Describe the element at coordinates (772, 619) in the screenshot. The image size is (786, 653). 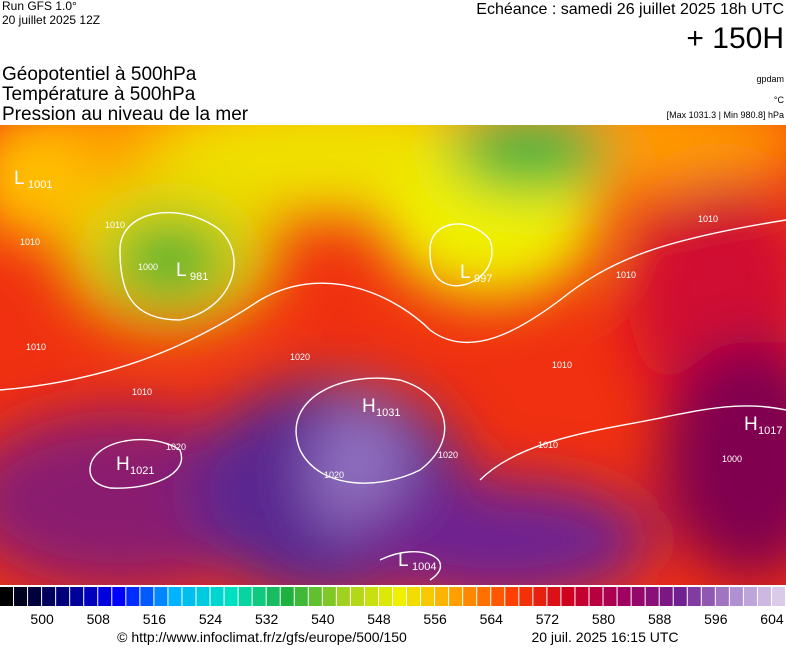
I see `colorbar-tick-label: 604` at that location.